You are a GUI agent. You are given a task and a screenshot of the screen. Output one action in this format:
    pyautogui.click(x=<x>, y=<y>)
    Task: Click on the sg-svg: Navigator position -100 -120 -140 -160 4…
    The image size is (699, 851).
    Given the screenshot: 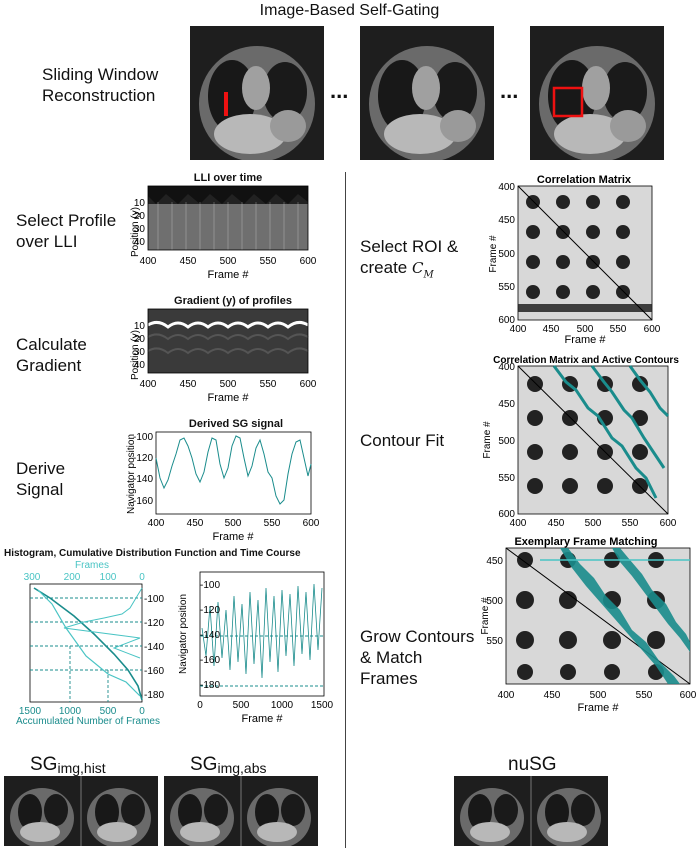 What is the action you would take?
    pyautogui.click(x=223, y=487)
    